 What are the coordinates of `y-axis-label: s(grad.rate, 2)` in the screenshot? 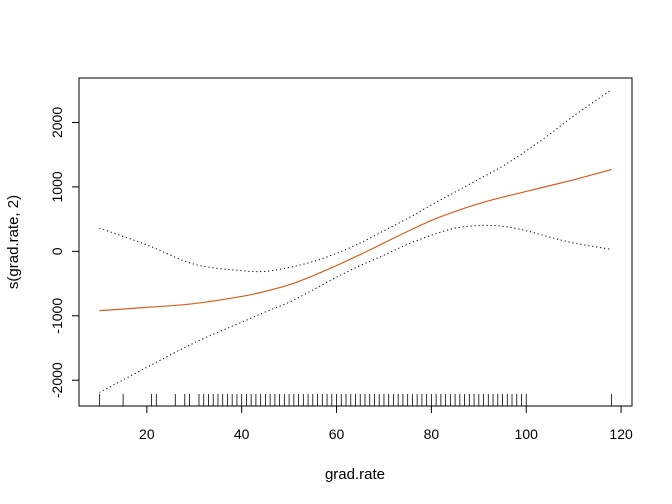 It's located at (13, 242).